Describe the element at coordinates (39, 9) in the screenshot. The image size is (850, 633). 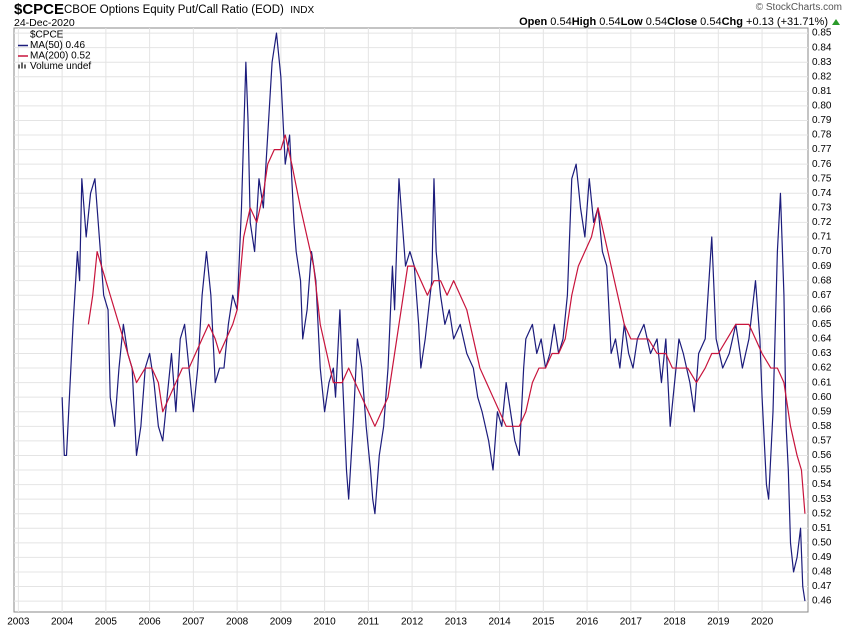
I see `symbol: $CPCE` at that location.